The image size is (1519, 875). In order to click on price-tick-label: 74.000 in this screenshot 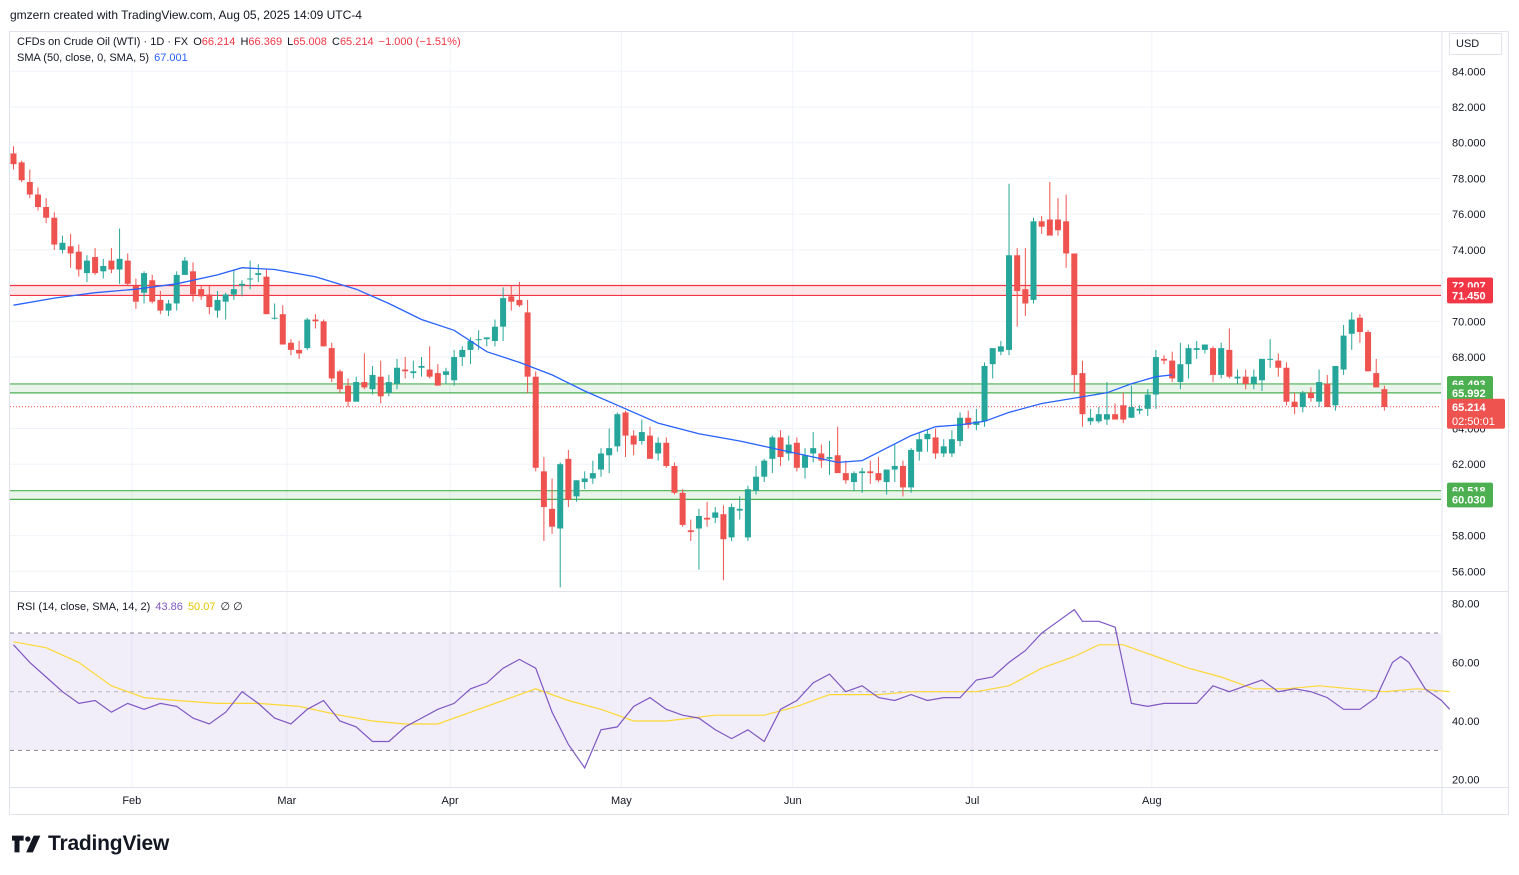, I will do `click(1469, 251)`.